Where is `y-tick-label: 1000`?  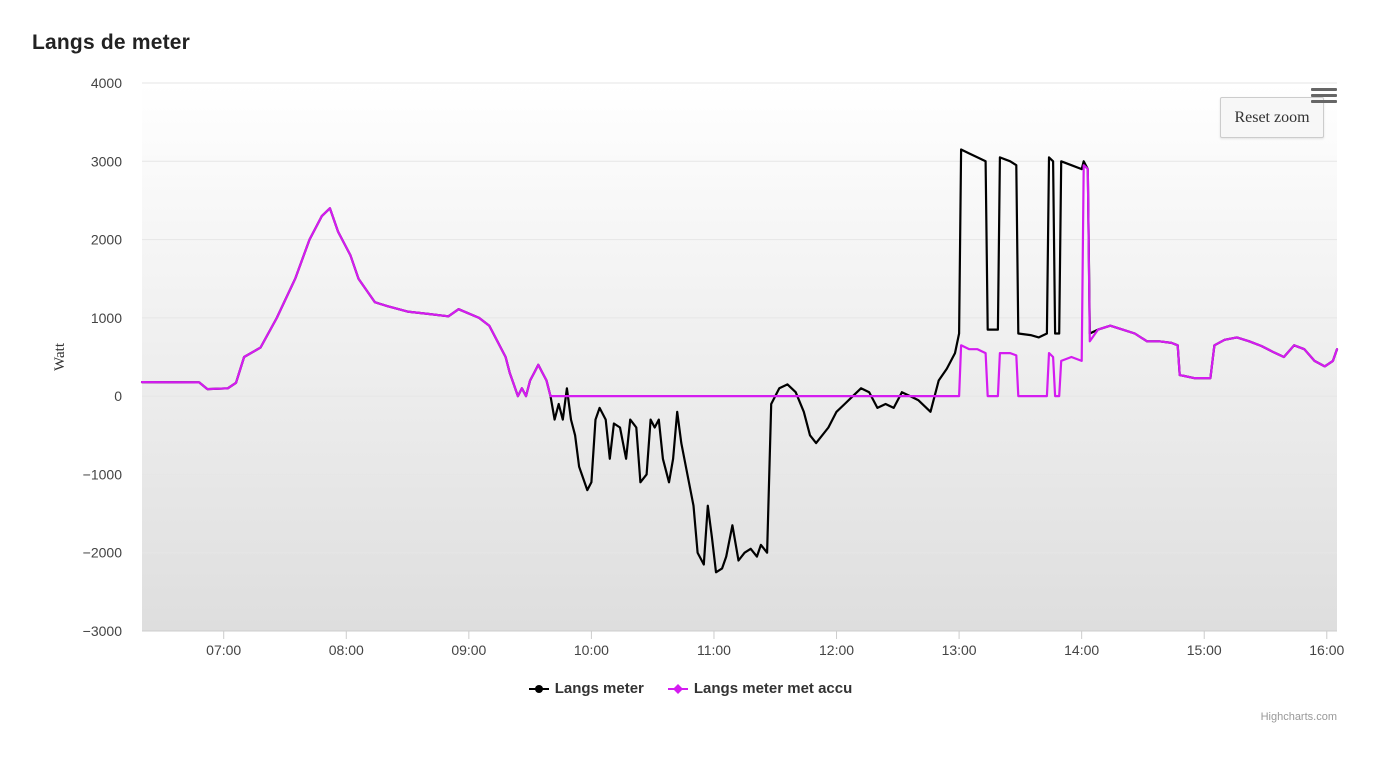
y-tick-label: 1000 is located at coordinates (106, 318).